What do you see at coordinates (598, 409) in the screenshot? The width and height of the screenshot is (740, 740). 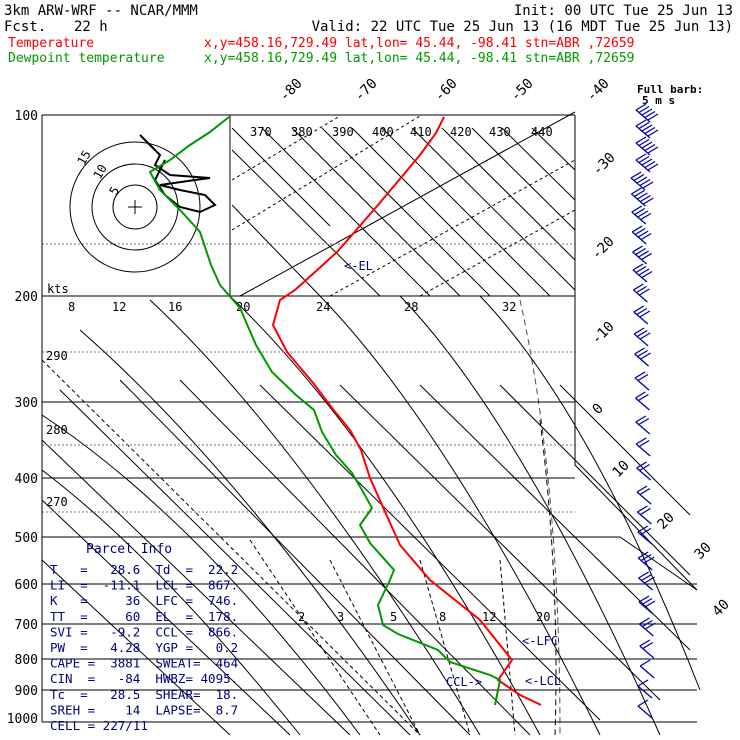 I see `isotherm-label-0: 0` at bounding box center [598, 409].